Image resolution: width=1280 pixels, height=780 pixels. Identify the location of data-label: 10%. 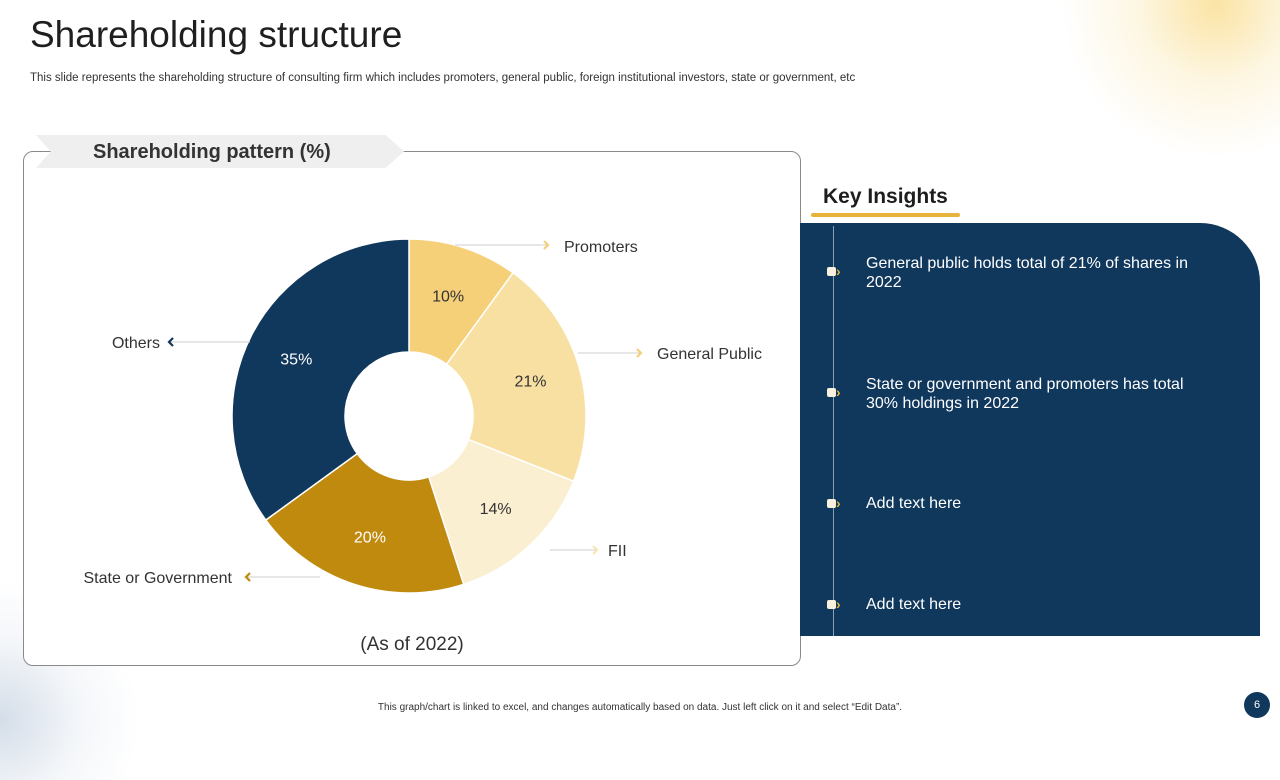
(448, 297).